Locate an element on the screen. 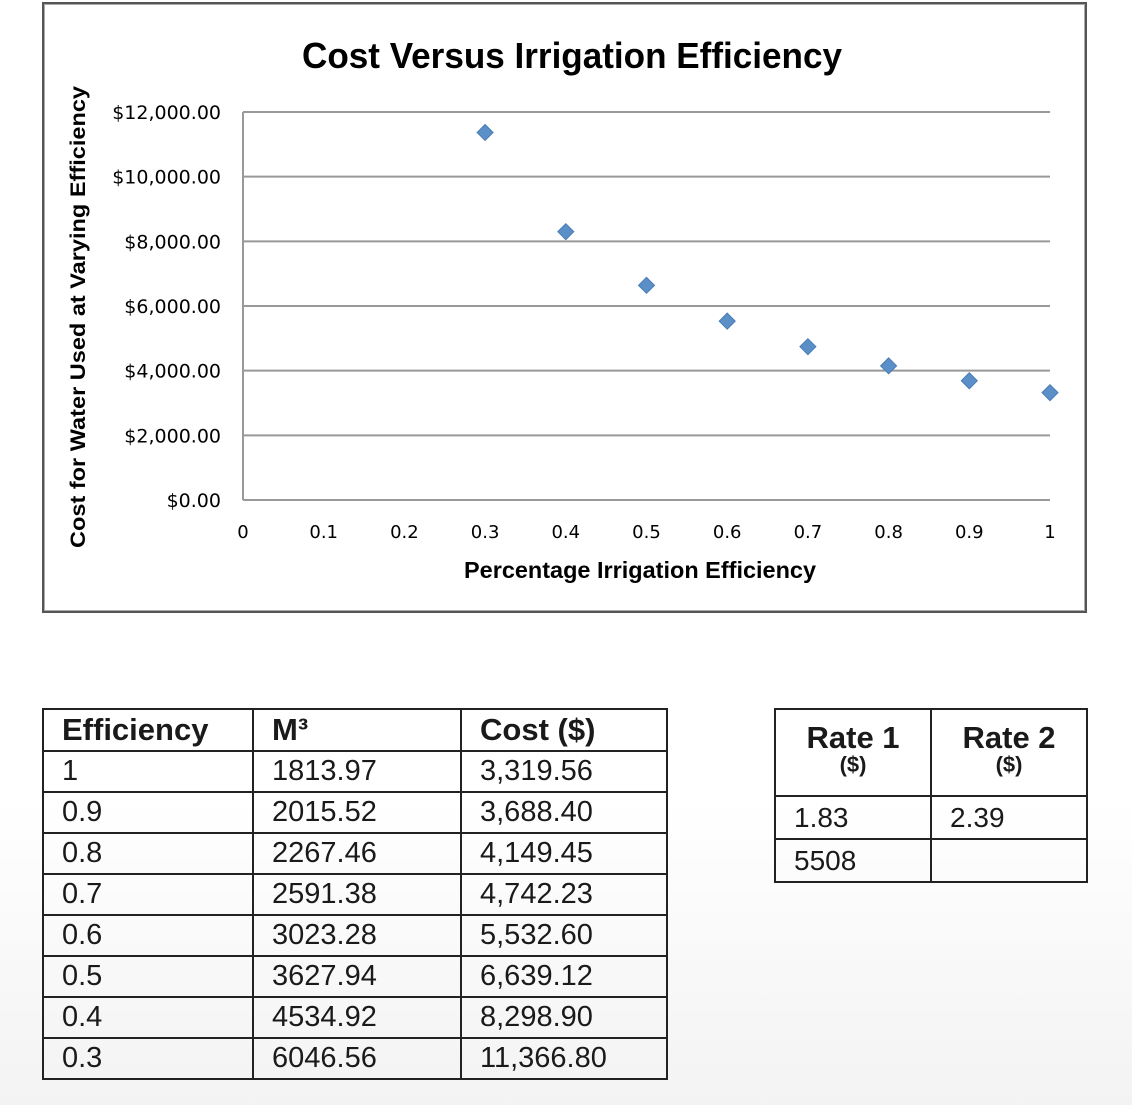 The width and height of the screenshot is (1132, 1105). table-cell: 2591.38 is located at coordinates (357, 894).